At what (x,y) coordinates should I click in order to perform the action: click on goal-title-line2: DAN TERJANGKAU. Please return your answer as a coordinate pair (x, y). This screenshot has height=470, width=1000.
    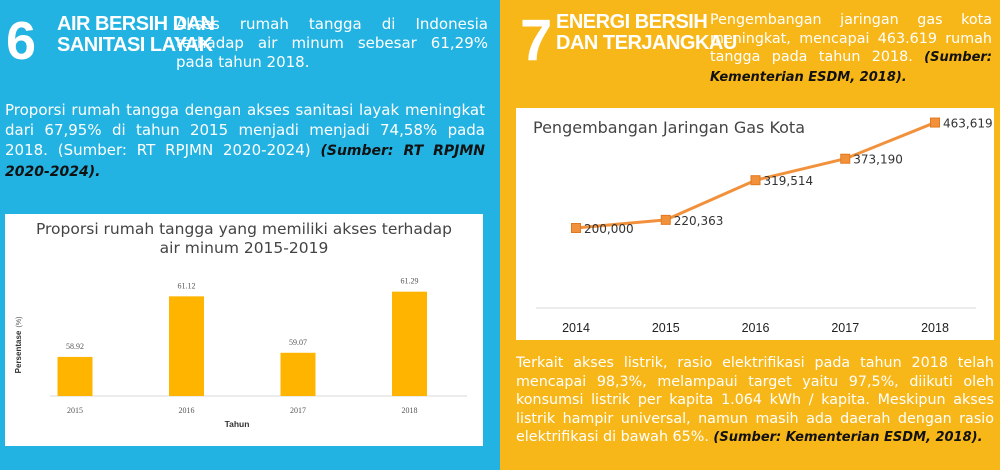
    Looking at the image, I should click on (646, 43).